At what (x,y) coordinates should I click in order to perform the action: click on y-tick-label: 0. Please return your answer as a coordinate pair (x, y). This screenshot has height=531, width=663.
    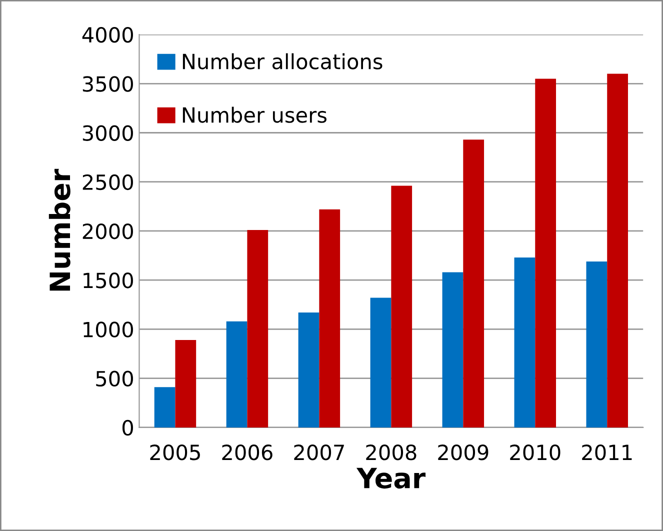
    Looking at the image, I should click on (127, 428).